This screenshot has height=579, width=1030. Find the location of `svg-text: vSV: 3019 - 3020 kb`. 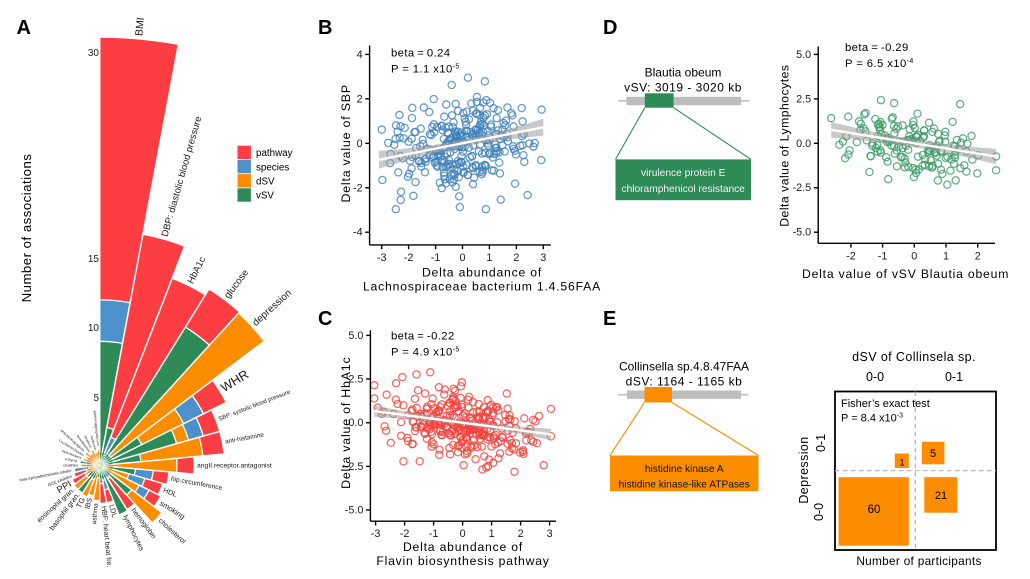

svg-text: vSV: 3019 - 3020 kb is located at coordinates (683, 88).